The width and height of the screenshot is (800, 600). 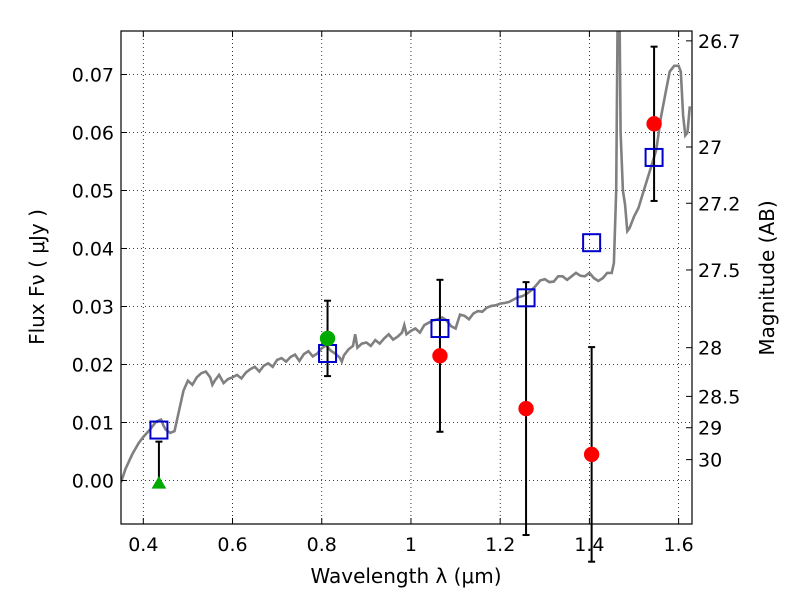 I want to click on y-axis-label-left: Flux Fν ( μJy ), so click(x=37, y=277).